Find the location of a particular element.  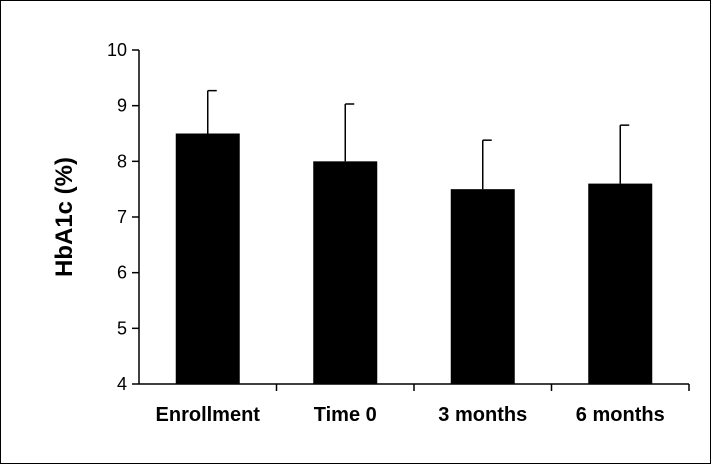

bar-enrollment is located at coordinates (207, 258).